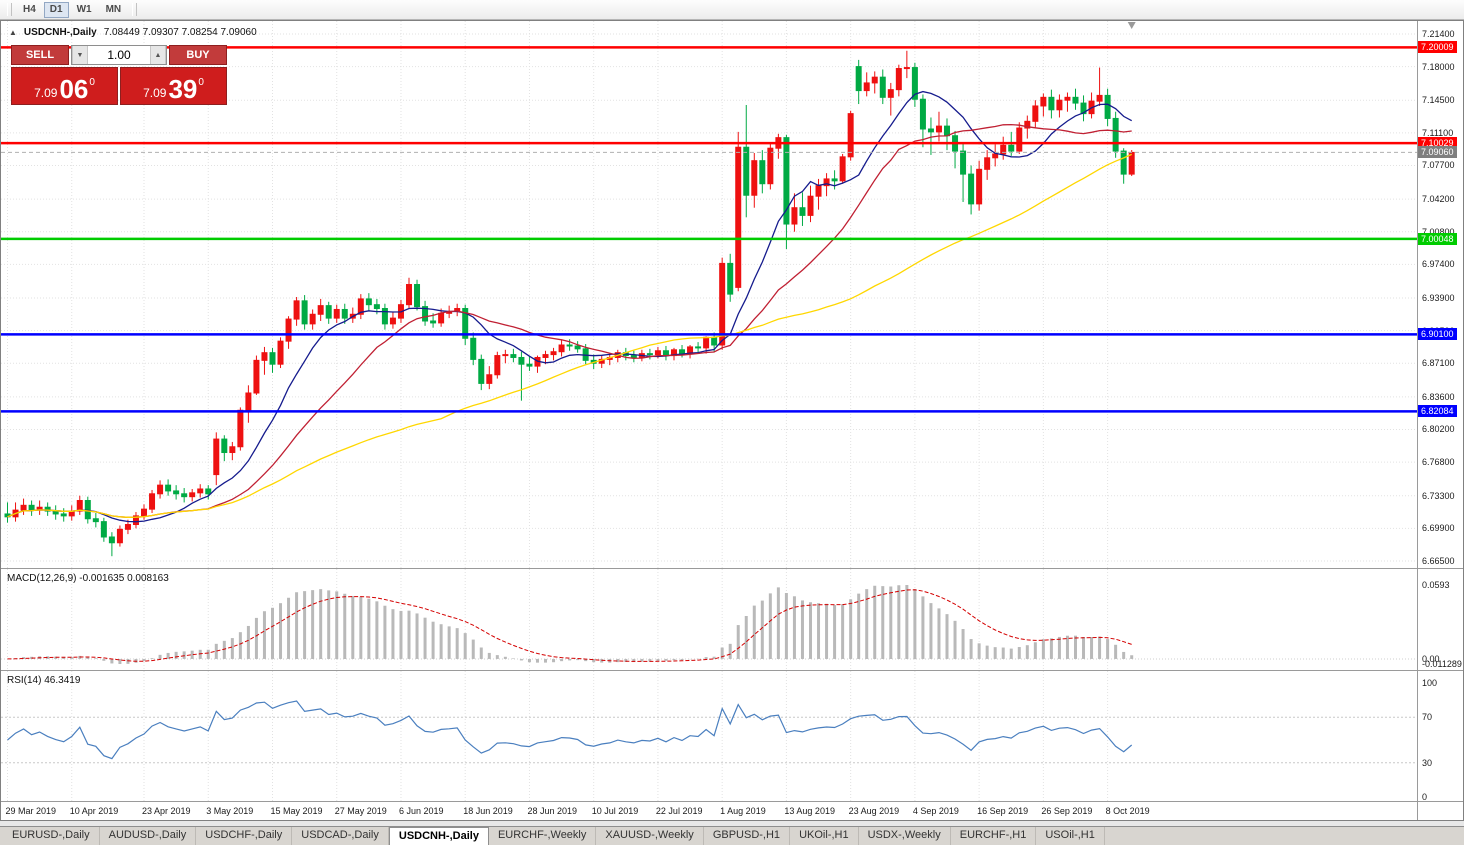 This screenshot has height=845, width=1464. Describe the element at coordinates (158, 55) in the screenshot. I see `lot-increase-button: ▲` at that location.